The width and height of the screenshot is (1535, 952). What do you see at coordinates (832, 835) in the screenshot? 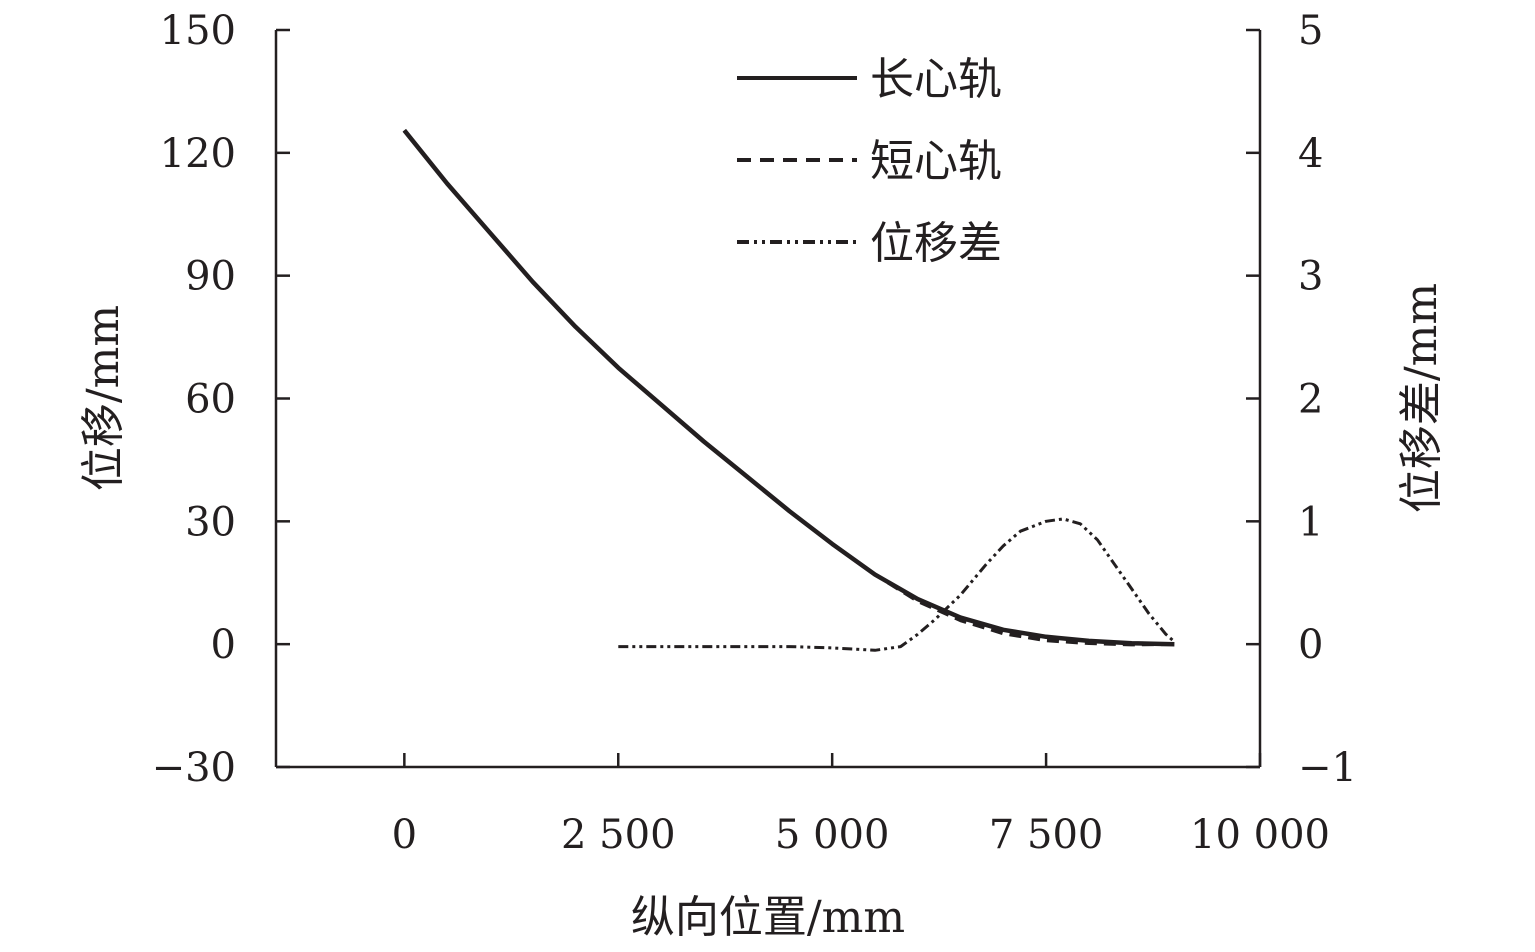
I see `x-tick-label: 5 000` at bounding box center [832, 835].